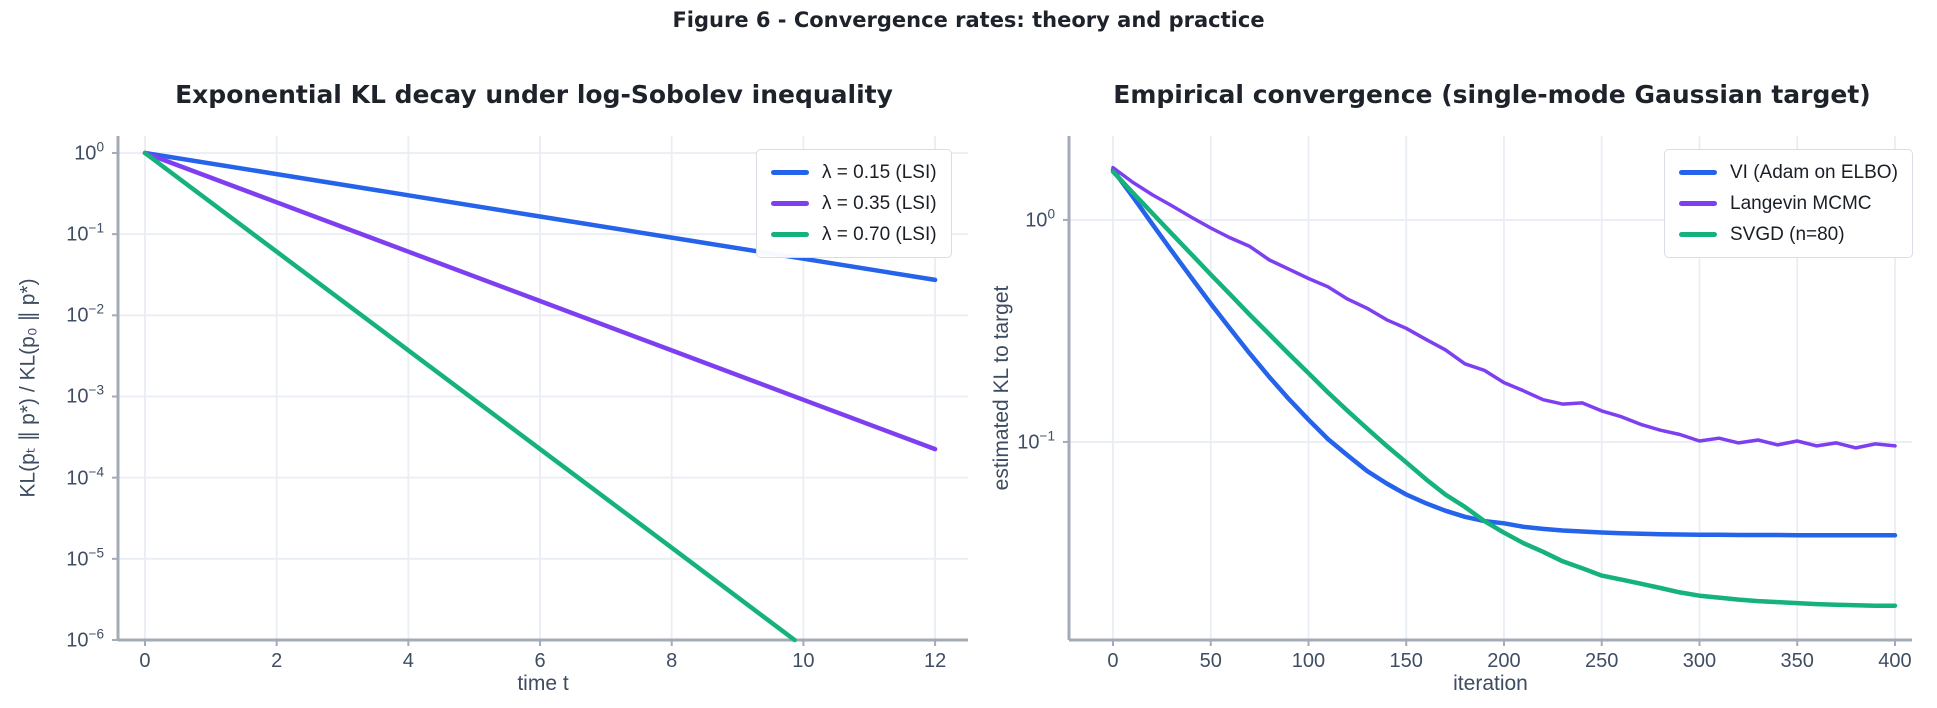 The image size is (1937, 708). What do you see at coordinates (1801, 203) in the screenshot?
I see `legend-label: Langevin MCMC` at bounding box center [1801, 203].